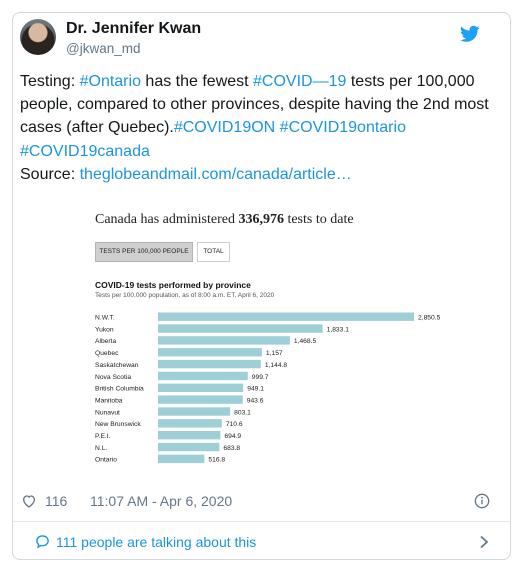 This screenshot has height=566, width=523. I want to click on hashtag-link: #COVID—19, so click(300, 81).